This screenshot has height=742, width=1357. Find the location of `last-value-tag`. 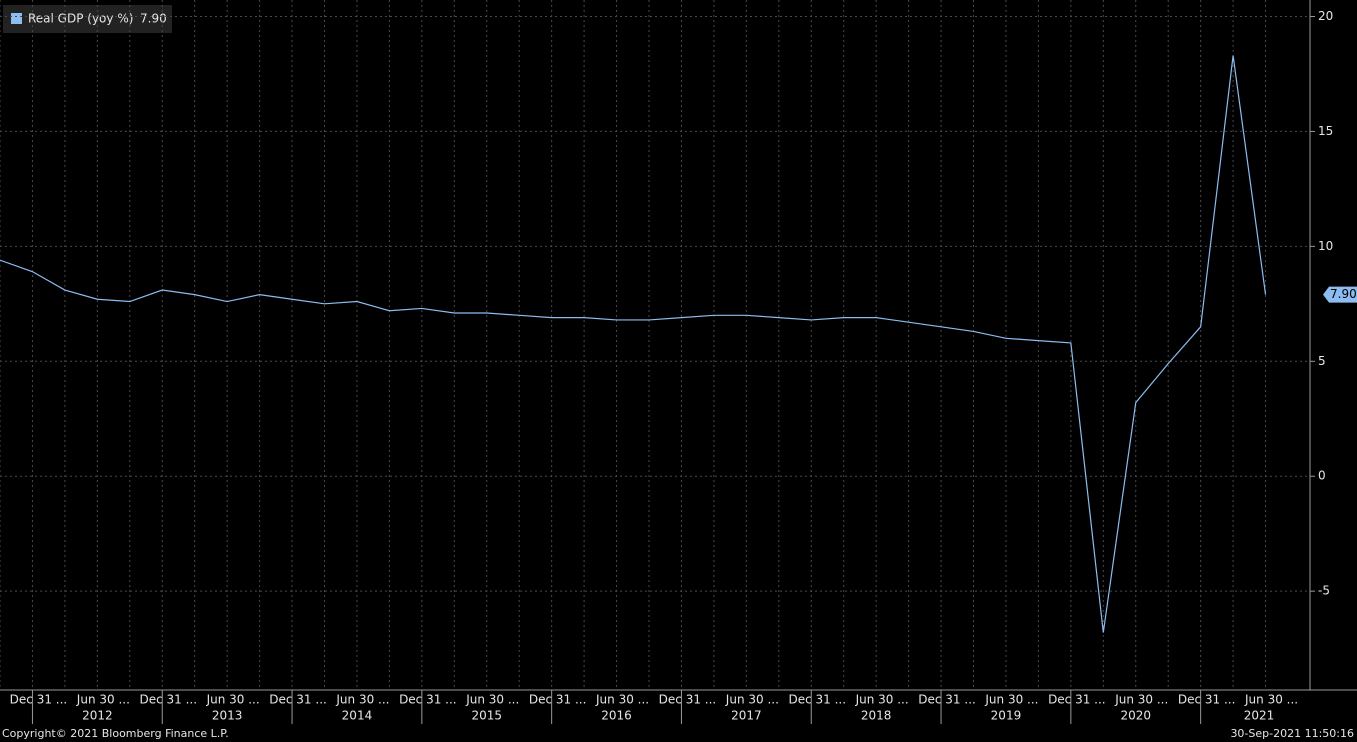

last-value-tag is located at coordinates (1340, 294).